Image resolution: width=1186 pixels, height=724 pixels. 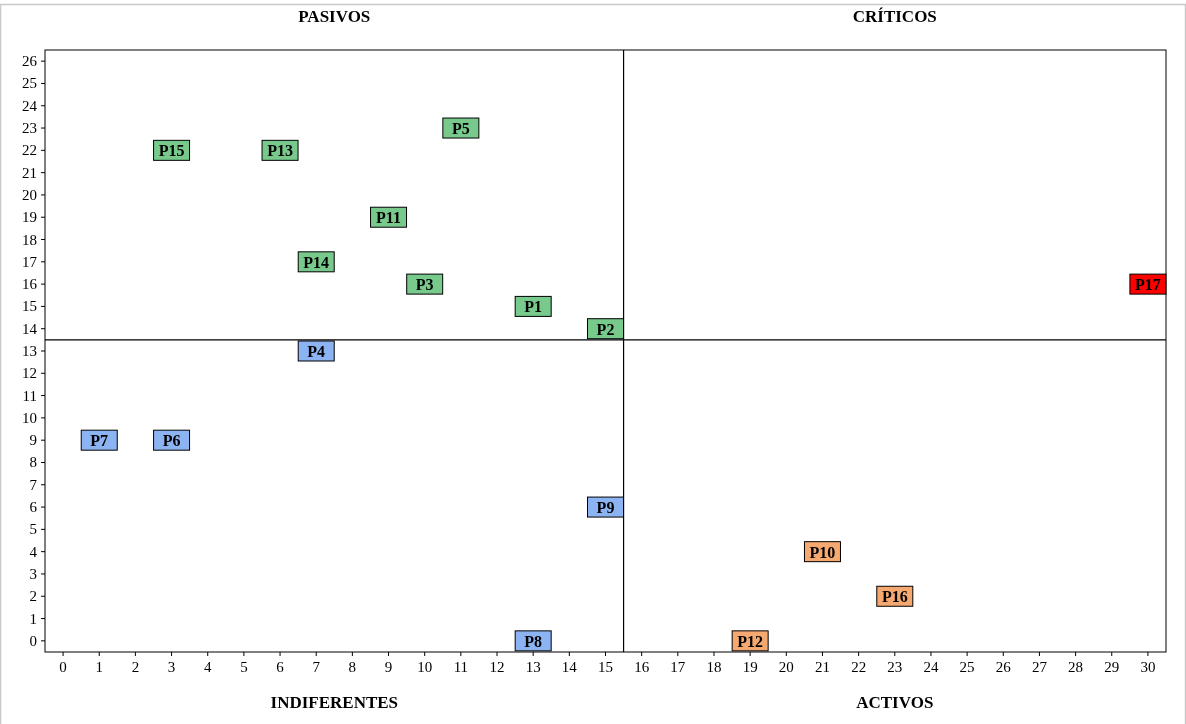 What do you see at coordinates (1148, 667) in the screenshot?
I see `x-tick-label: 30` at bounding box center [1148, 667].